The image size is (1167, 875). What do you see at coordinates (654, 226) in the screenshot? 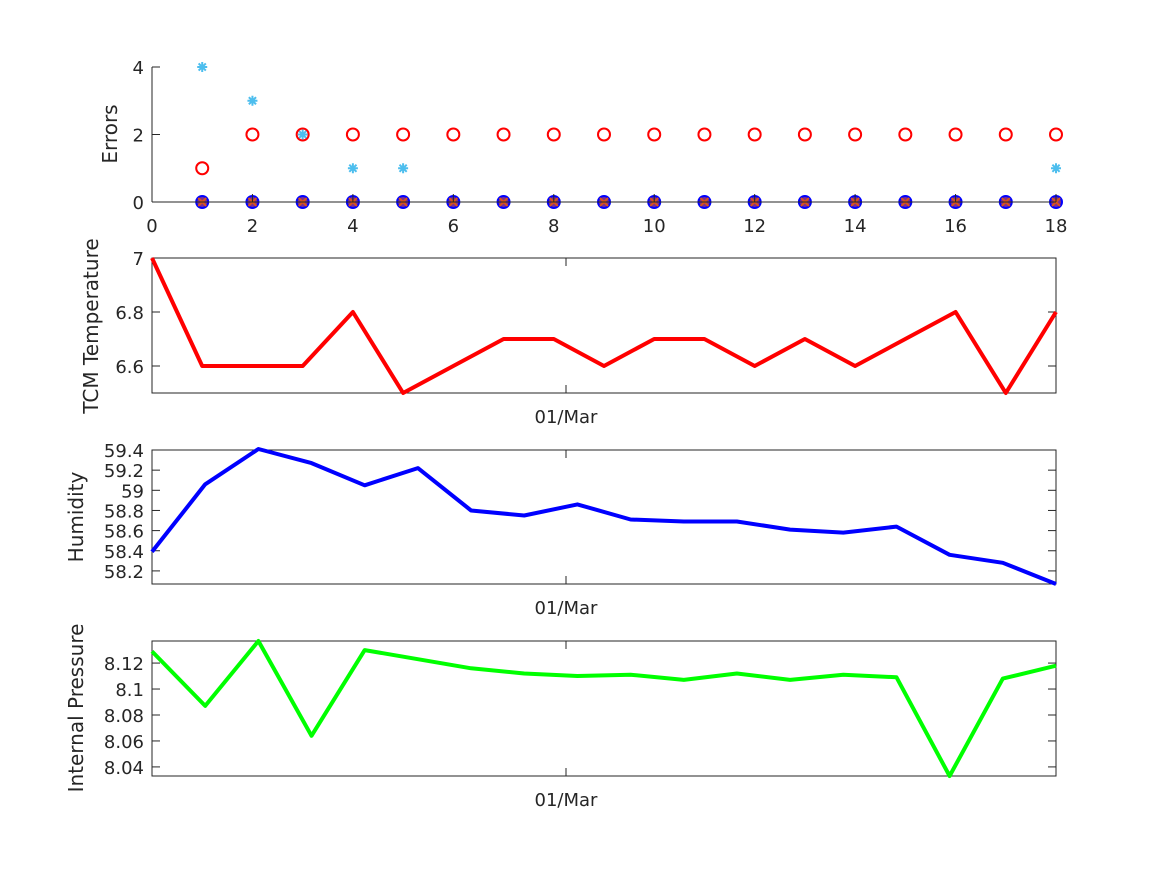
I see `errors-x-tick-label: 10` at bounding box center [654, 226].